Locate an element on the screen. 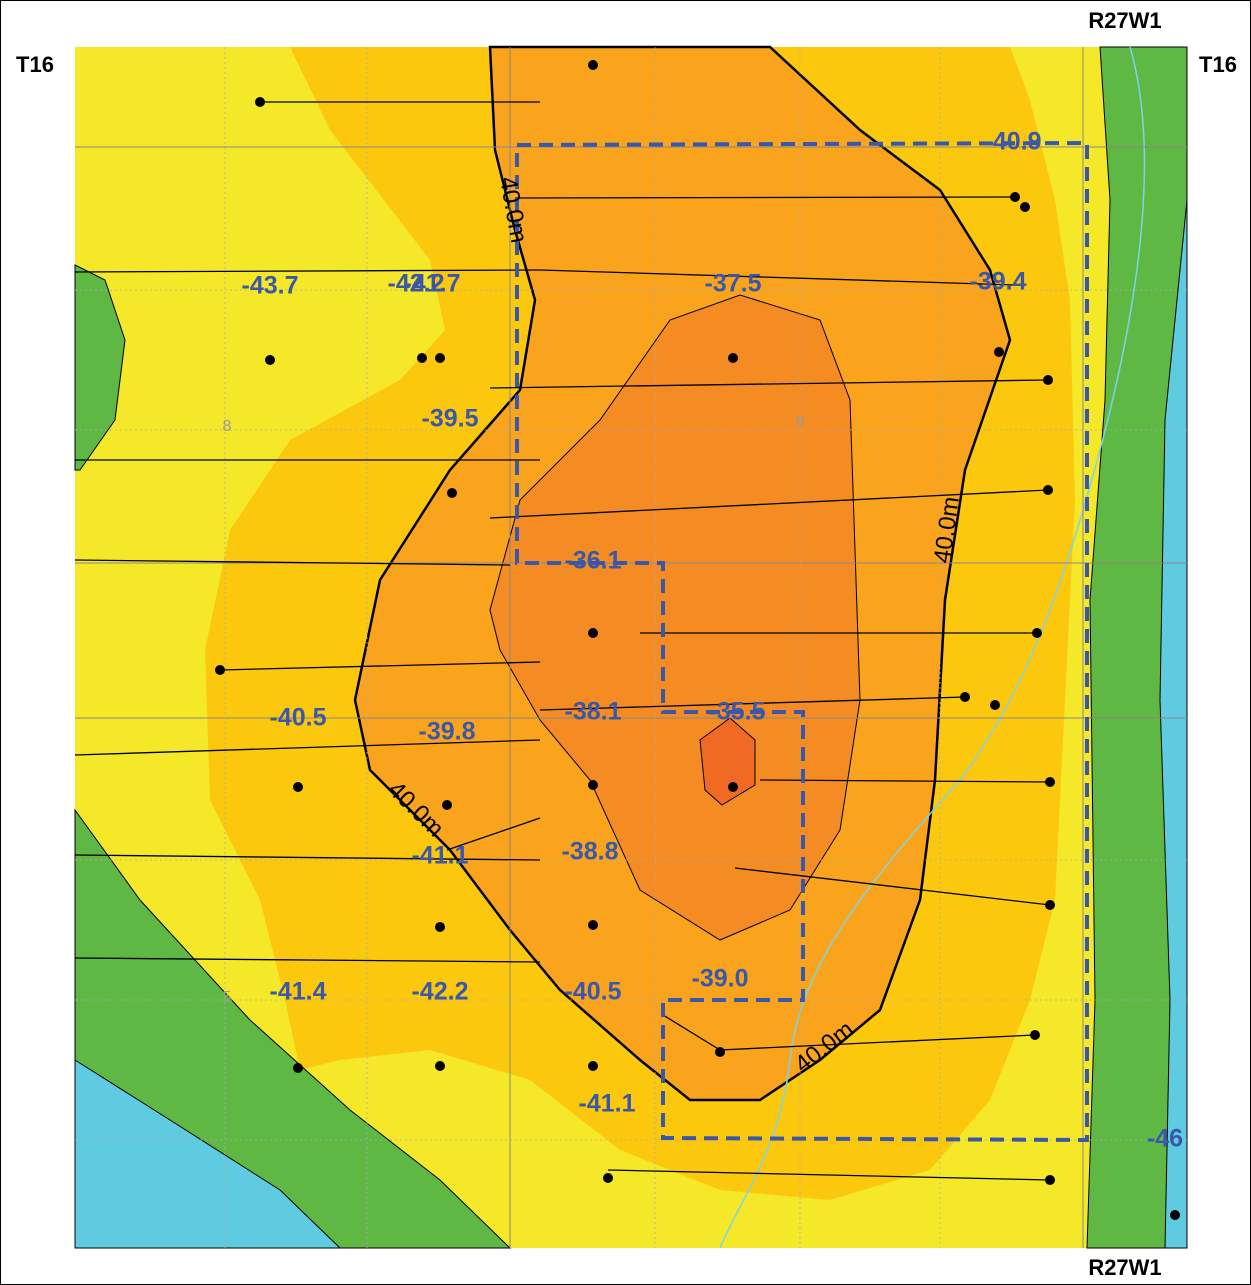  well-value: -41.7 is located at coordinates (432, 284).